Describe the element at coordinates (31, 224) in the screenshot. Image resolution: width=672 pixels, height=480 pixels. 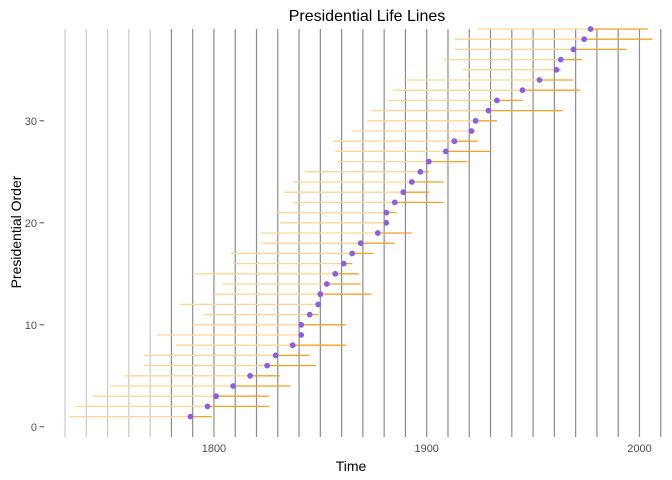
I see `y-tick-label-20: 20` at that location.